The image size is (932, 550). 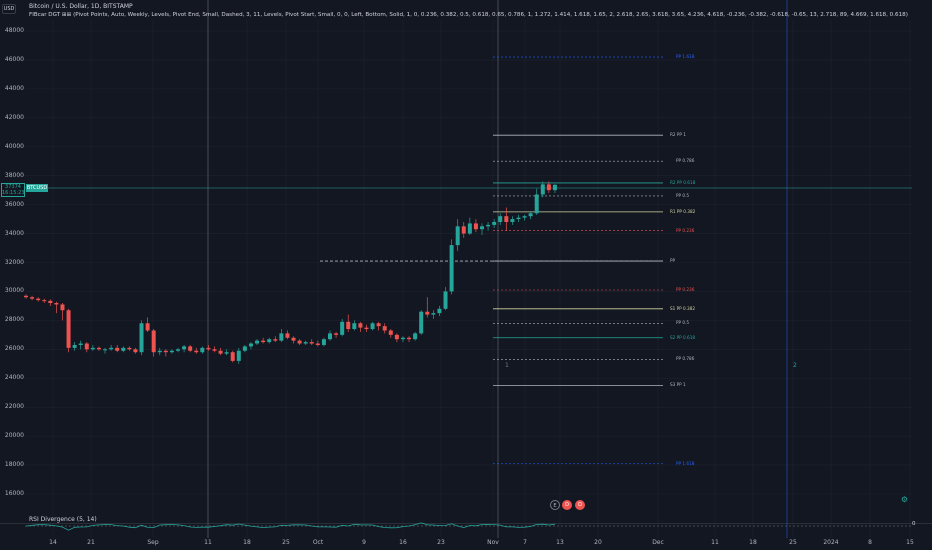 What do you see at coordinates (598, 542) in the screenshot?
I see `time-tick-label: 20` at bounding box center [598, 542].